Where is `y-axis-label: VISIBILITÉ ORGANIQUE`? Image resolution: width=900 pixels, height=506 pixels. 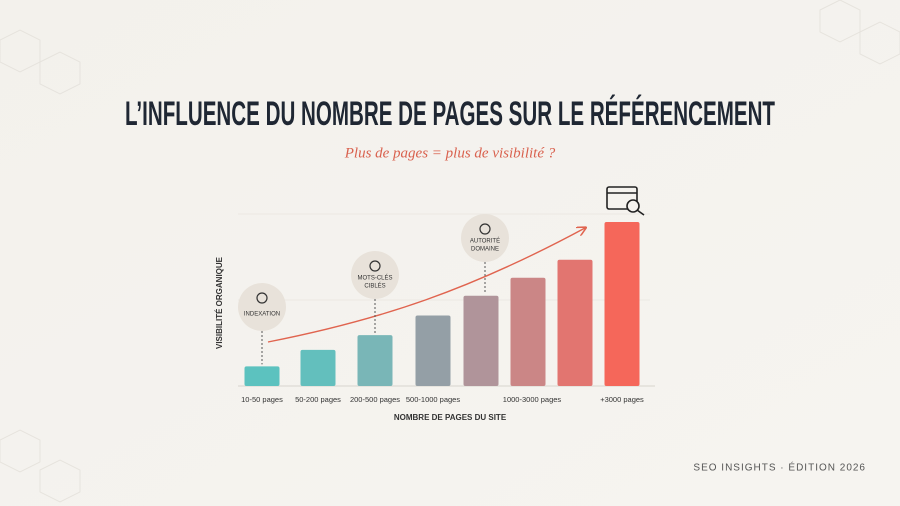
y-axis-label: VISIBILITÉ ORGANIQUE is located at coordinates (219, 302).